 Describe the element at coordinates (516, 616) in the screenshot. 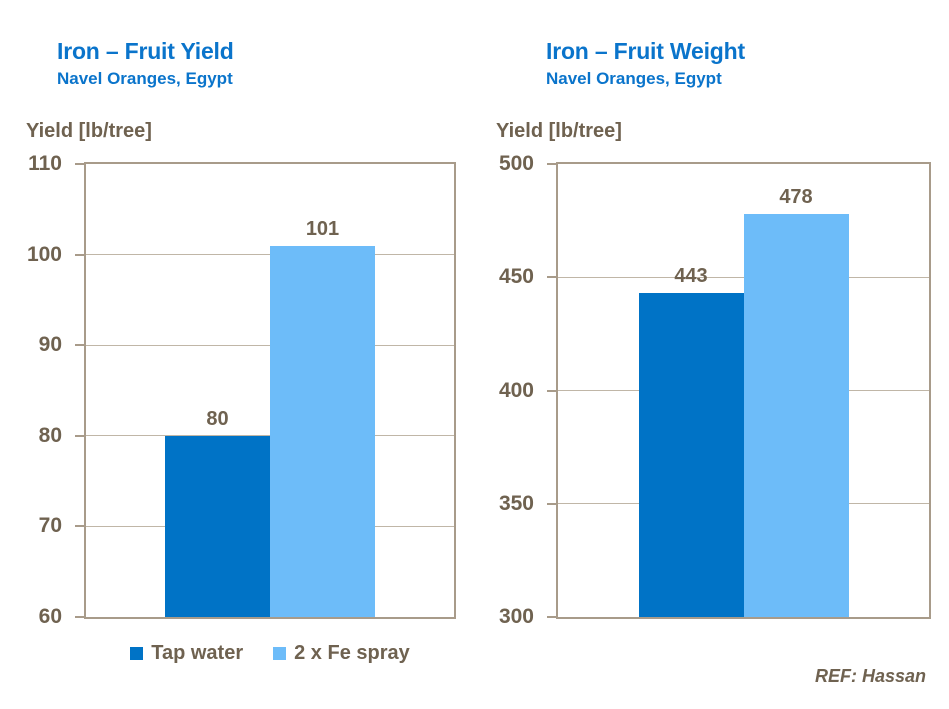

I see `y-tick-label: 300` at that location.